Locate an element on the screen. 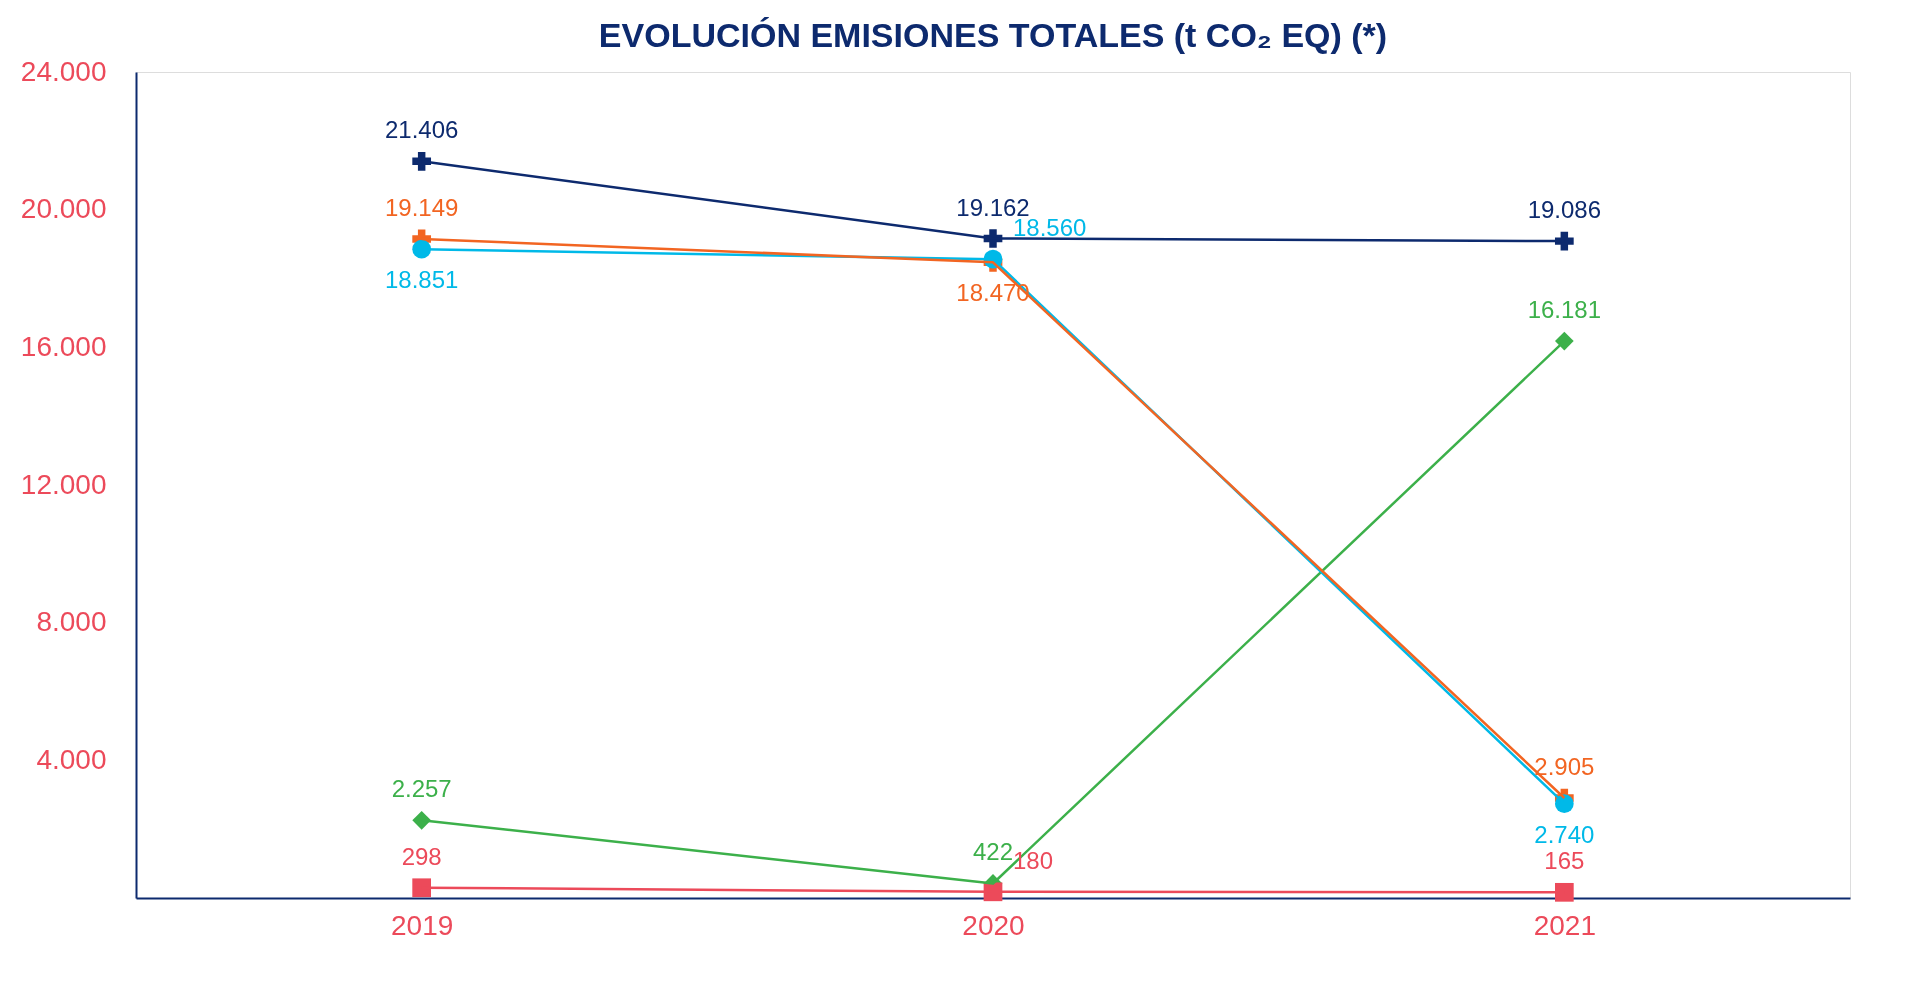 This screenshot has width=1916, height=1008. data-label: 19.086 is located at coordinates (1564, 210).